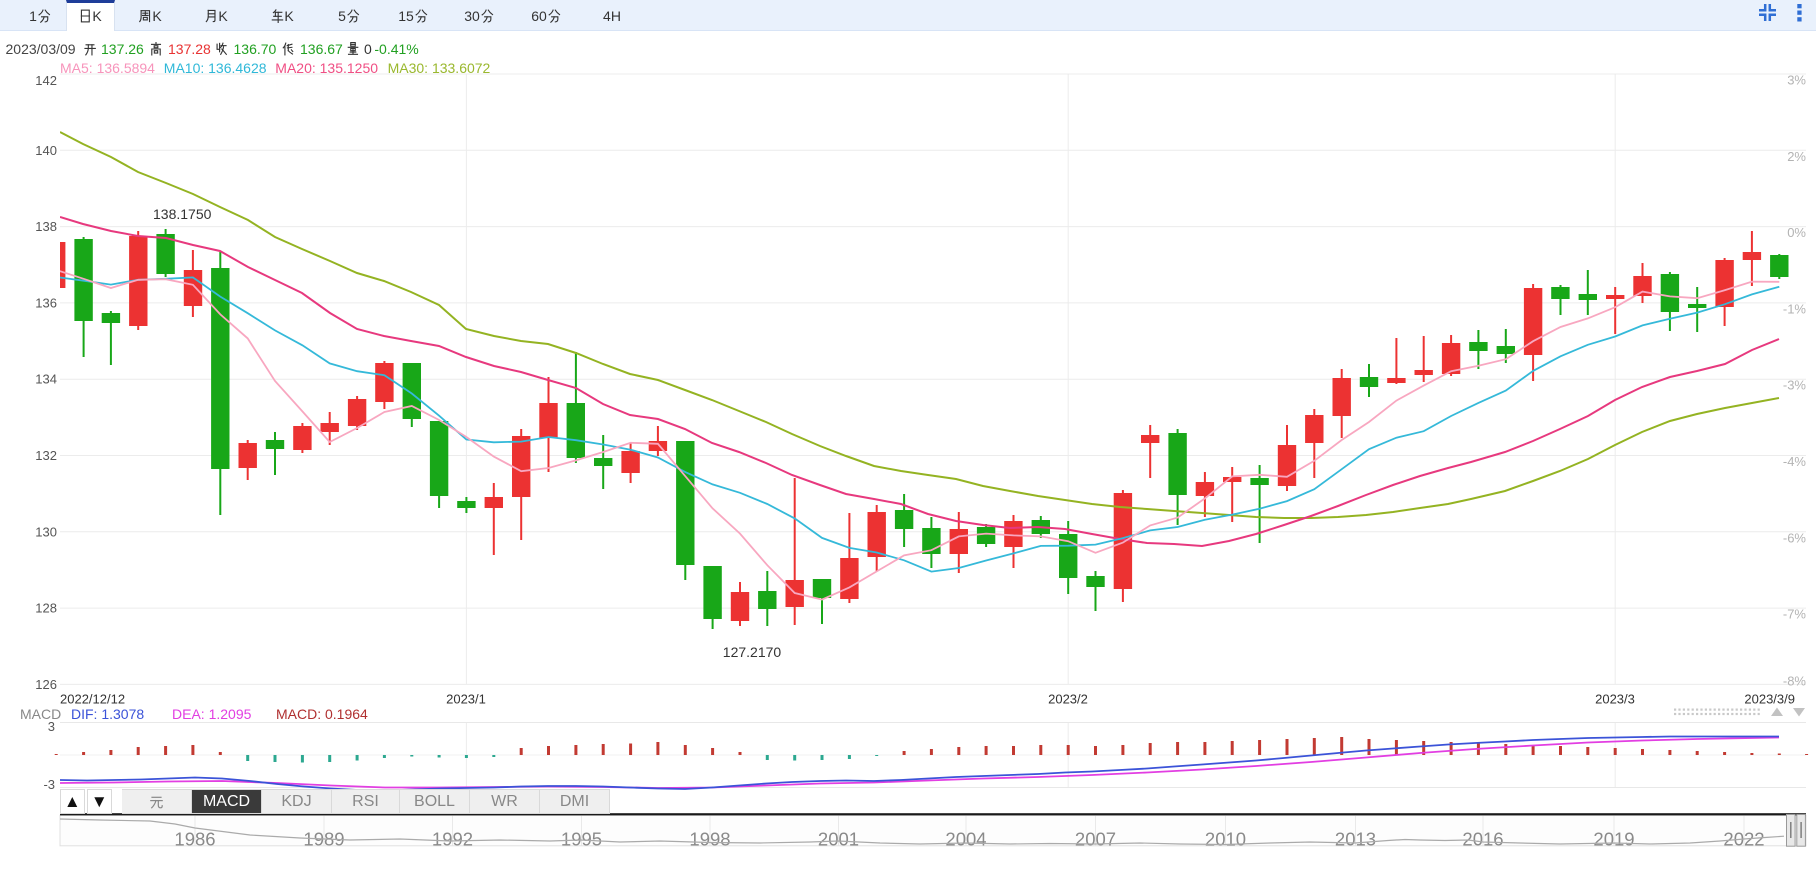  I want to click on svg-text: 3, so click(51, 726).